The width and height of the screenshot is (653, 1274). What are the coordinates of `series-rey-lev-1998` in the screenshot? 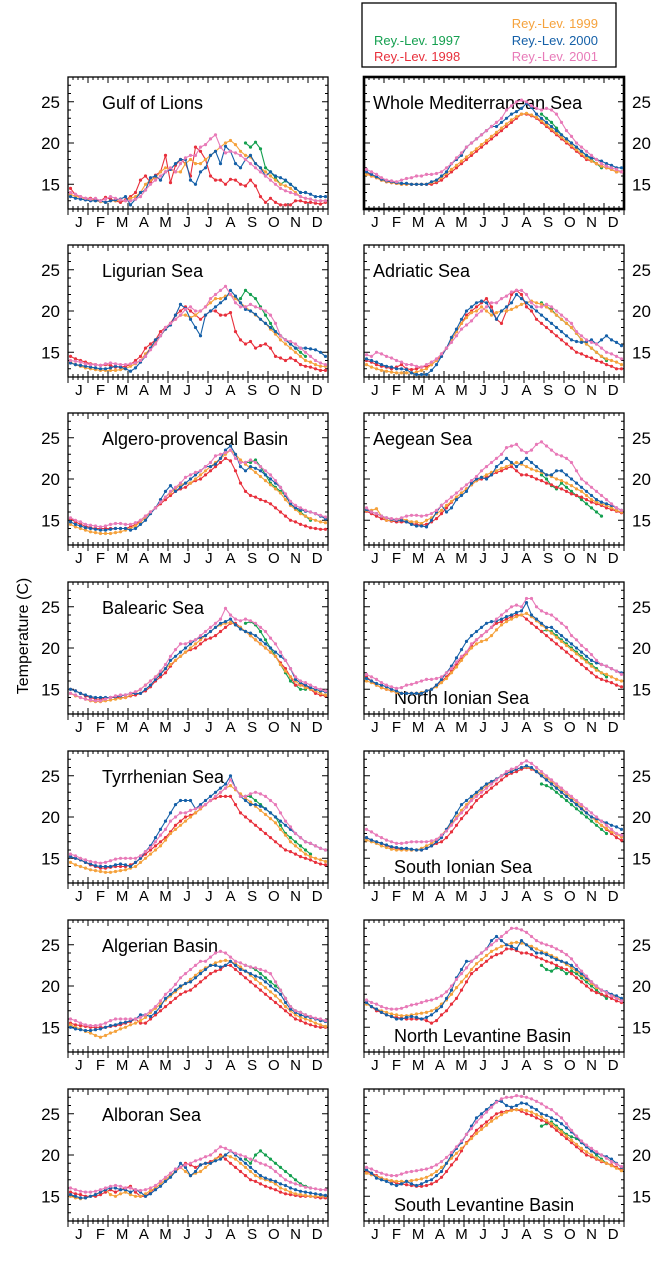 It's located at (494, 330).